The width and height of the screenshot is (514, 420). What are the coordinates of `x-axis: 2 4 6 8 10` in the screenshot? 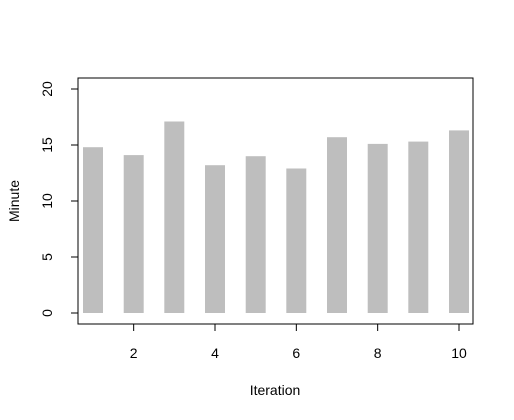 It's located at (298, 342).